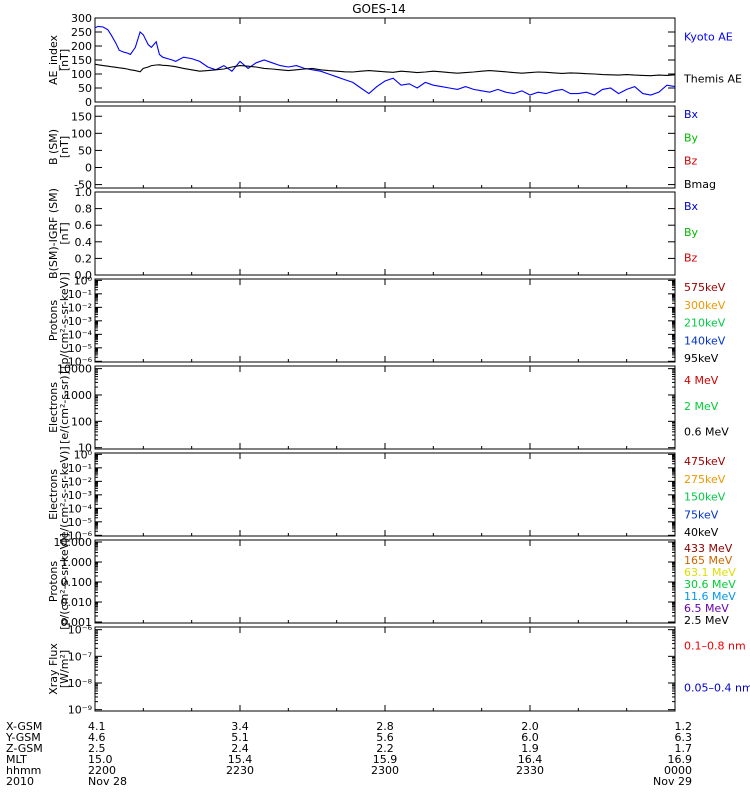 The width and height of the screenshot is (750, 800). I want to click on y-tick-label: 1000, so click(78, 395).